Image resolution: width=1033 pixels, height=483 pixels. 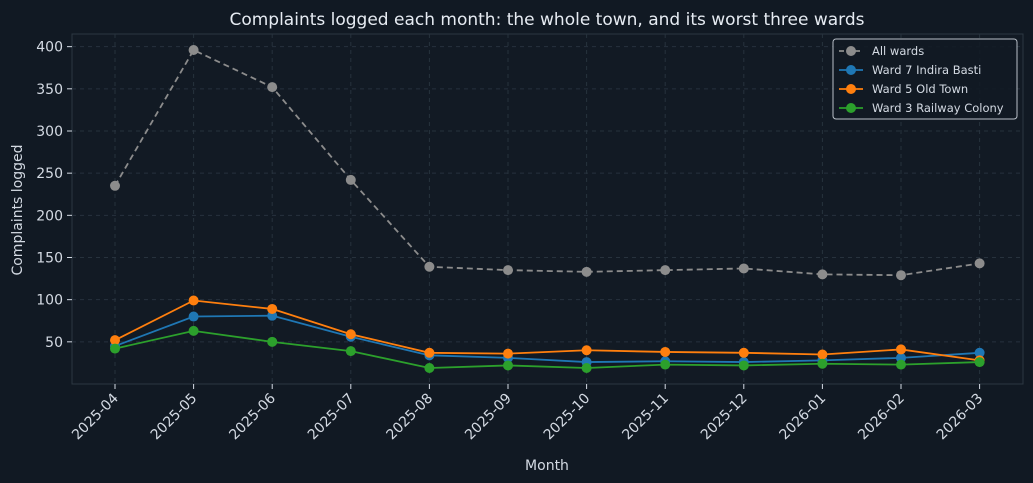 What do you see at coordinates (54, 343) in the screenshot?
I see `y-tick-label: 50` at bounding box center [54, 343].